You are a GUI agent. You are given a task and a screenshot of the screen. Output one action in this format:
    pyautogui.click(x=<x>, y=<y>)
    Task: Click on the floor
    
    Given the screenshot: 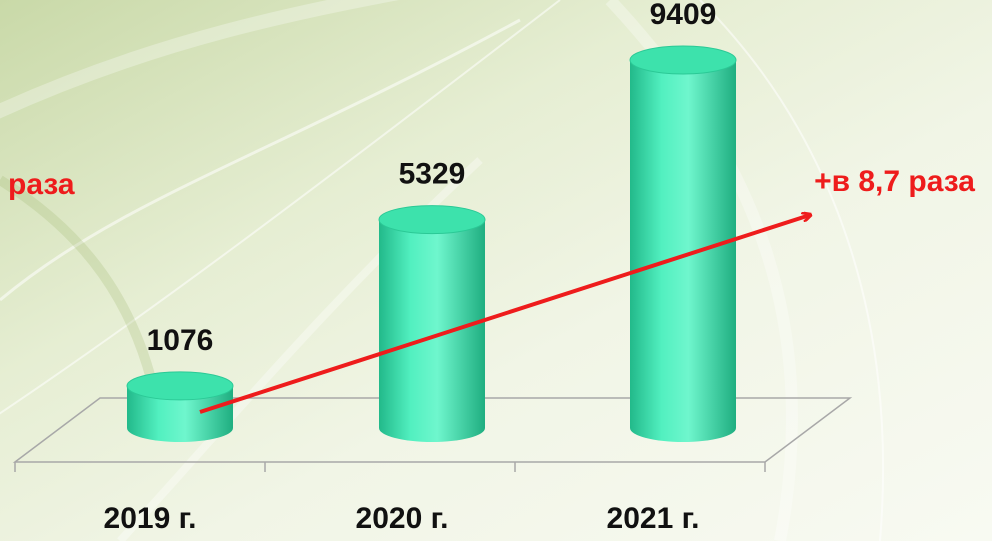 What is the action you would take?
    pyautogui.click(x=432, y=434)
    